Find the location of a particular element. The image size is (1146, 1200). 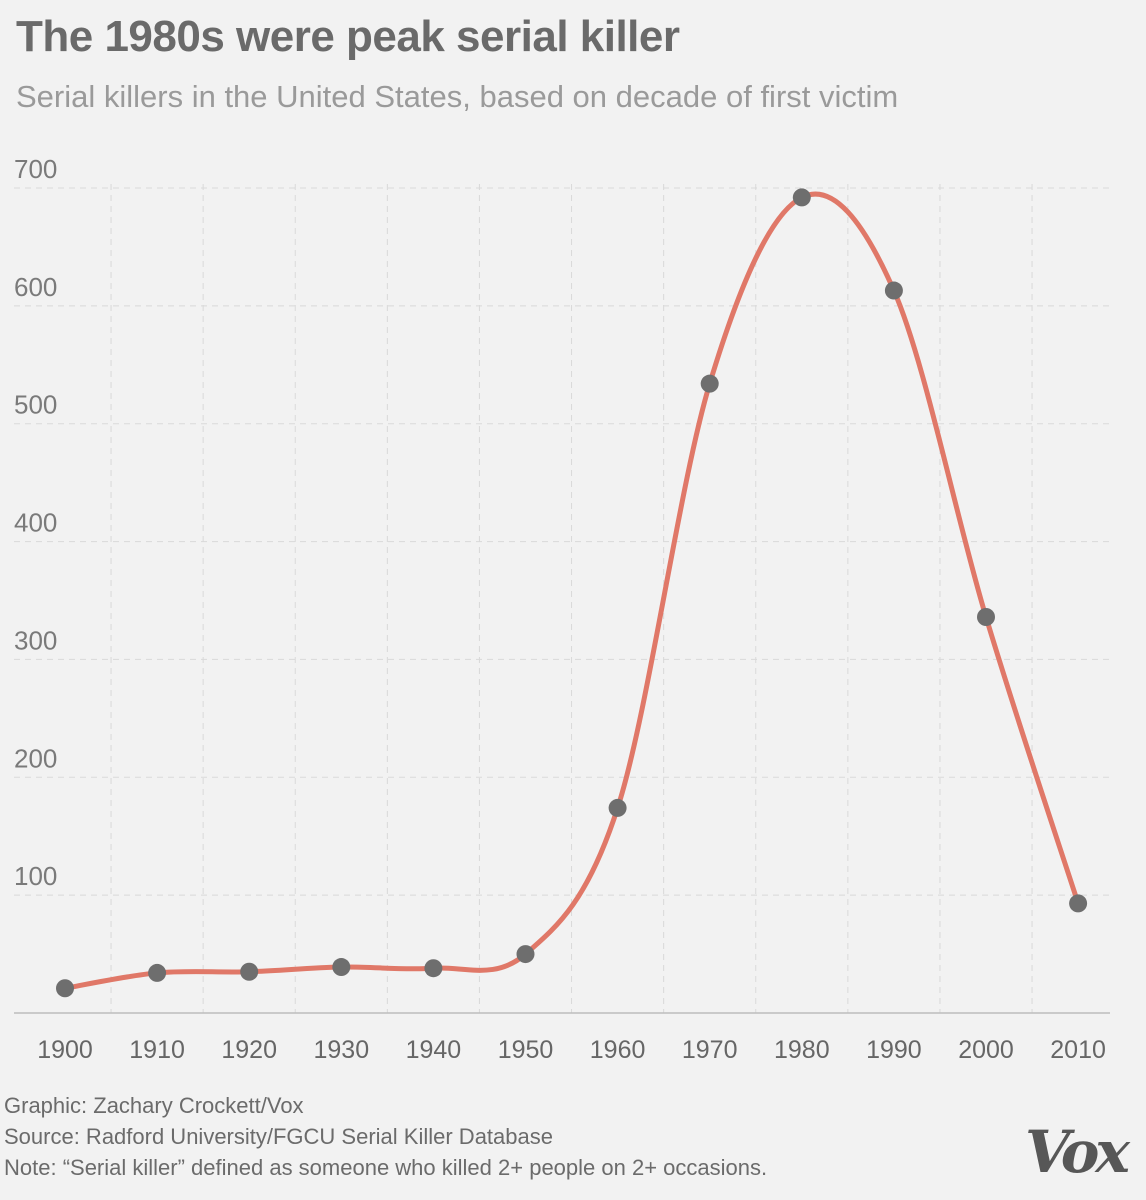

x-tick-label-1980: 1980 is located at coordinates (802, 1050).